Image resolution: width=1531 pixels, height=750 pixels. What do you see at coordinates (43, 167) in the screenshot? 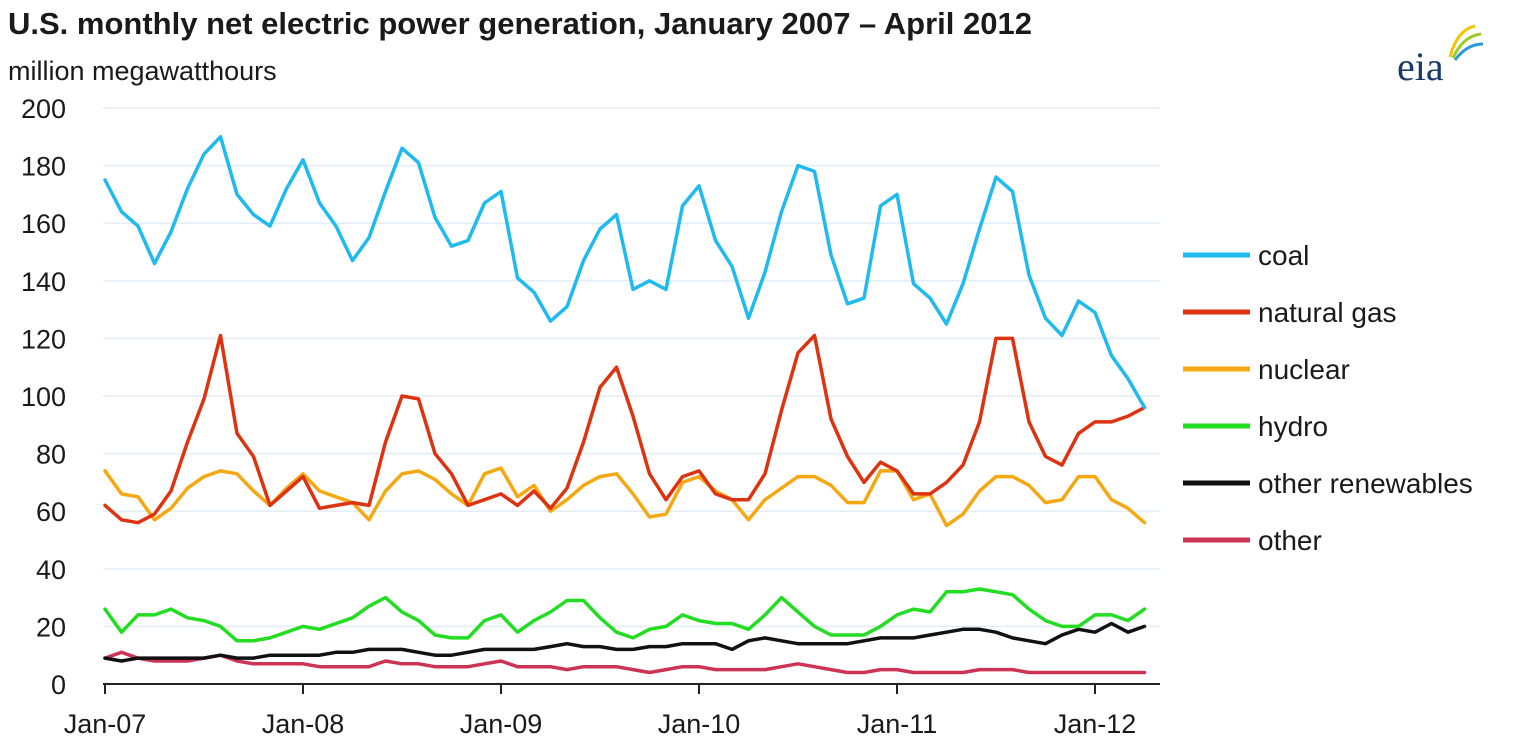
I see `y-tick-label: 180` at bounding box center [43, 167].